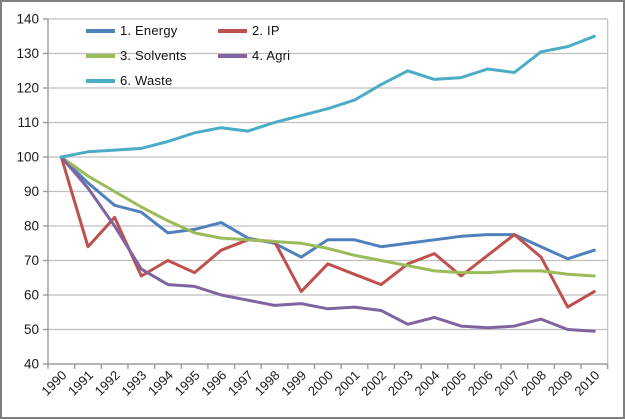  I want to click on x-tick-label: 1990, so click(53, 383).